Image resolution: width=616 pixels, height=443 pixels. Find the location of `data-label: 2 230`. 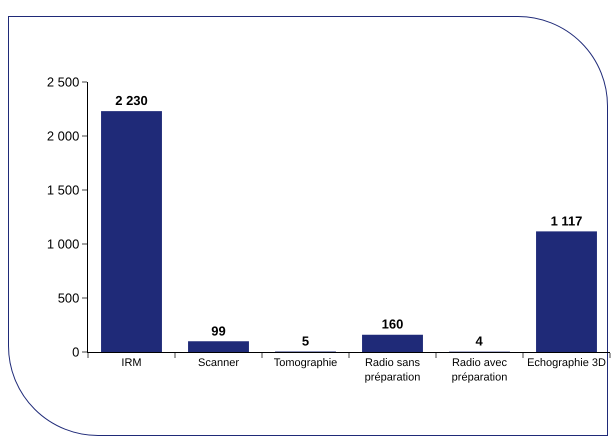

data-label: 2 230 is located at coordinates (131, 100).